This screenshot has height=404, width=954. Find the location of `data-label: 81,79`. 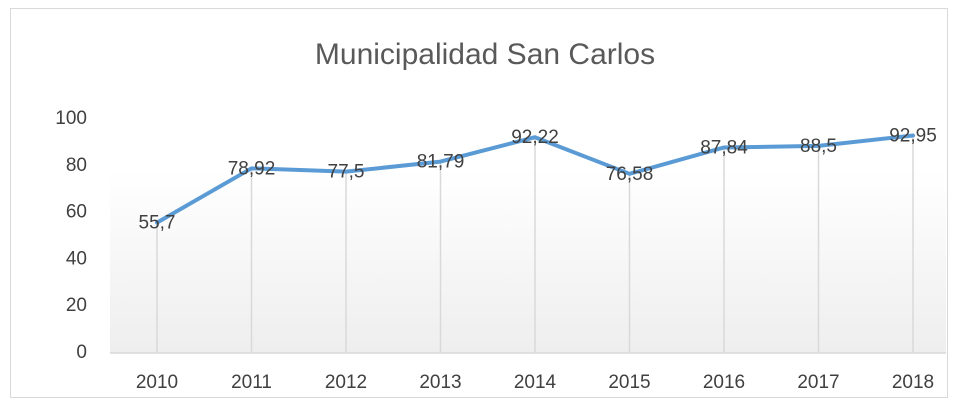

data-label: 81,79 is located at coordinates (441, 162).